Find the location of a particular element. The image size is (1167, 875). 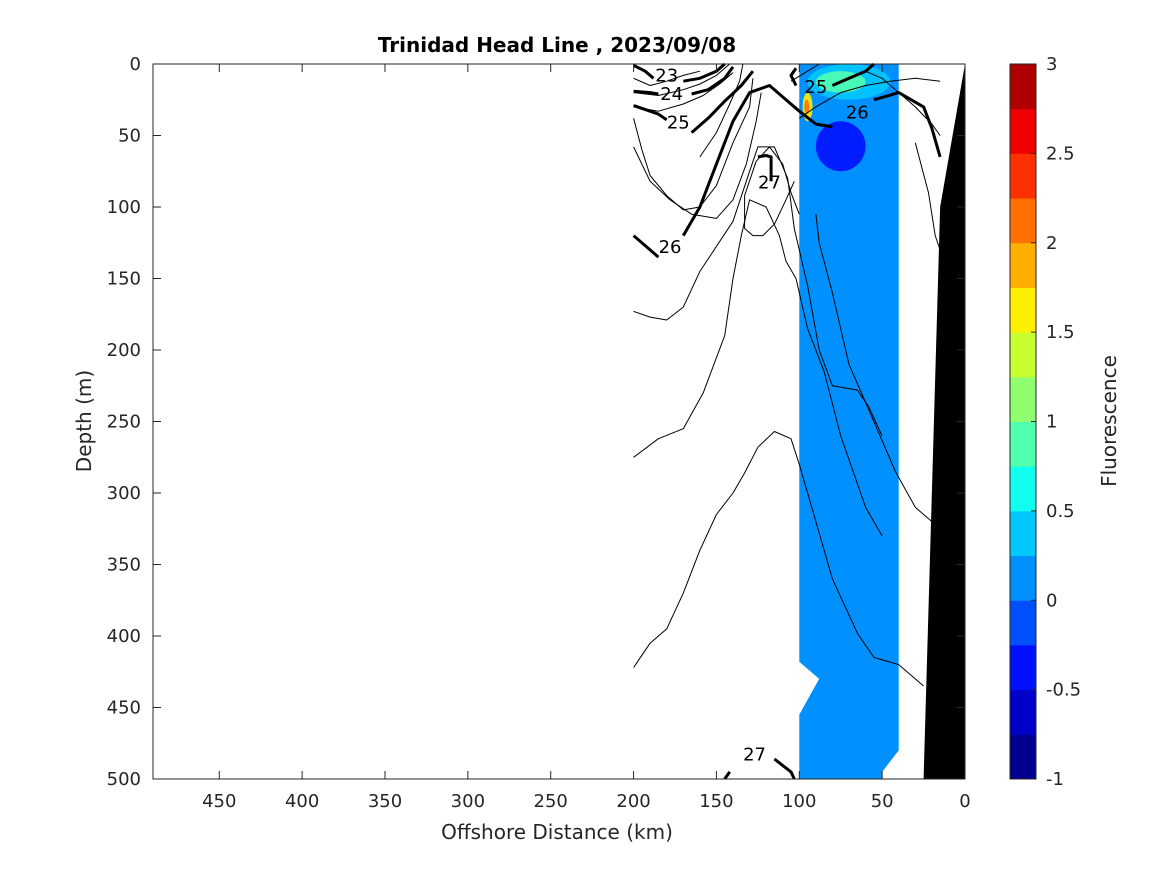

y-tick-label: 200 is located at coordinates (124, 350).